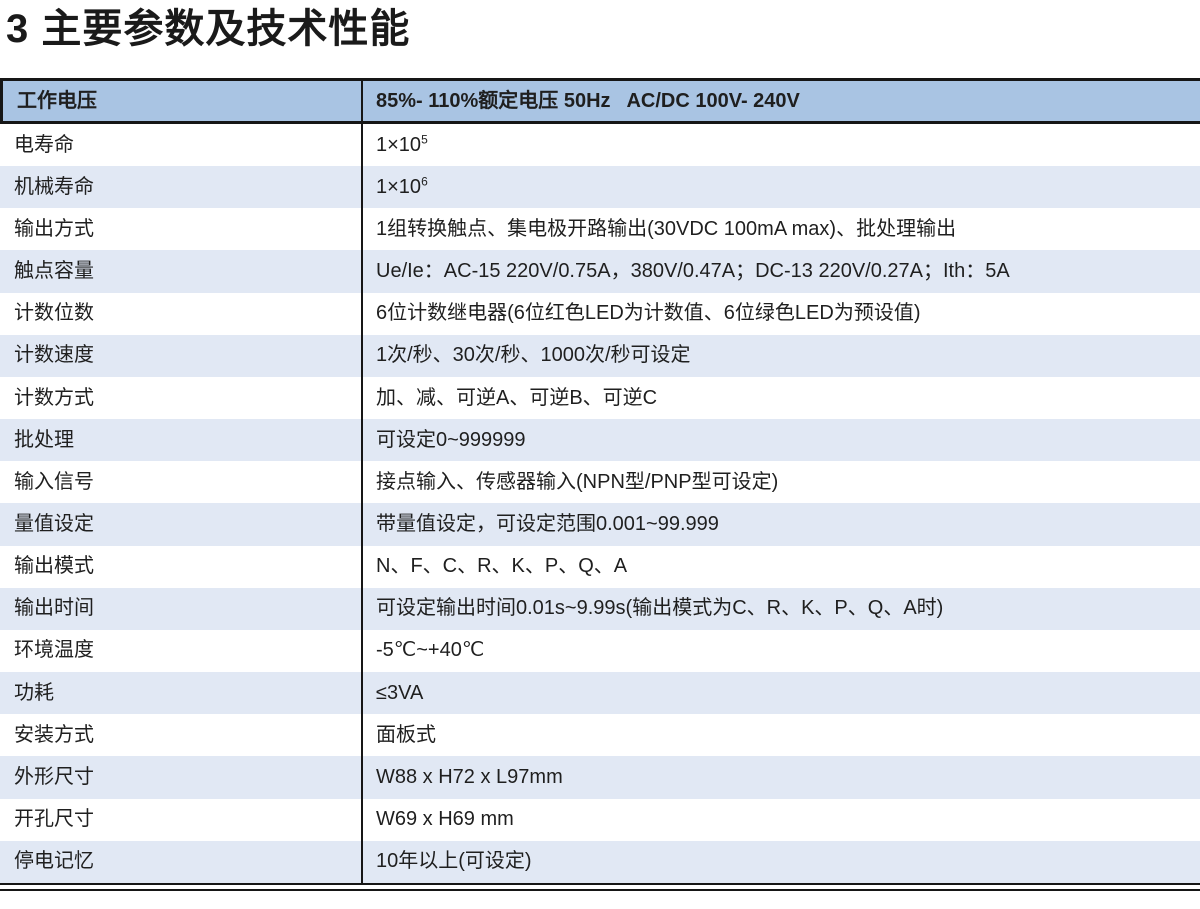  What do you see at coordinates (424, 138) in the screenshot?
I see `superscript: 5` at bounding box center [424, 138].